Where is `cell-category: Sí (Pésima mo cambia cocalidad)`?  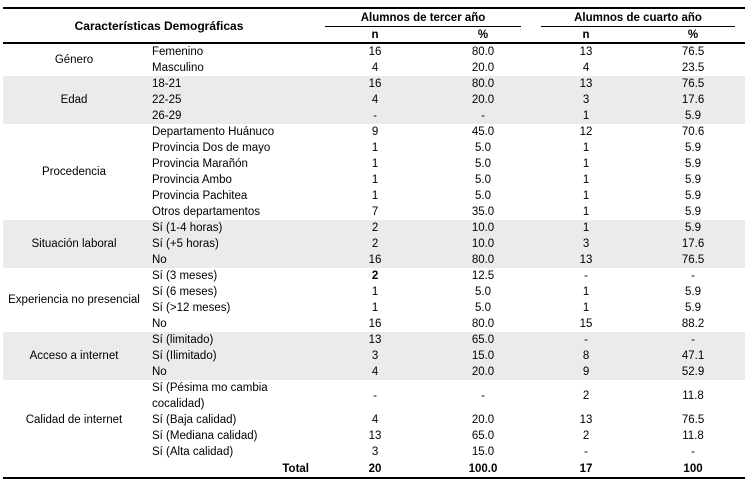 cell-category: Sí (Pésima mo cambia cocalidad) is located at coordinates (210, 396).